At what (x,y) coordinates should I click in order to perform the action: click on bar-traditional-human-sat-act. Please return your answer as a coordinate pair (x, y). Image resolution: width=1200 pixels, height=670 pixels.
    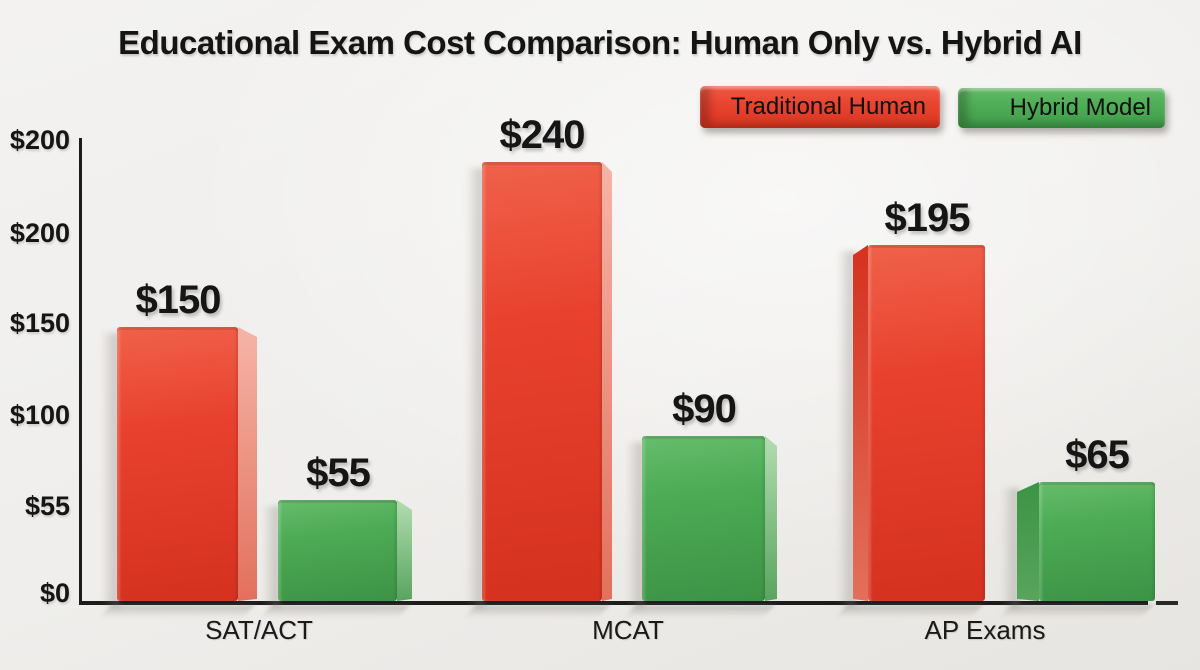
    Looking at the image, I should click on (179, 467).